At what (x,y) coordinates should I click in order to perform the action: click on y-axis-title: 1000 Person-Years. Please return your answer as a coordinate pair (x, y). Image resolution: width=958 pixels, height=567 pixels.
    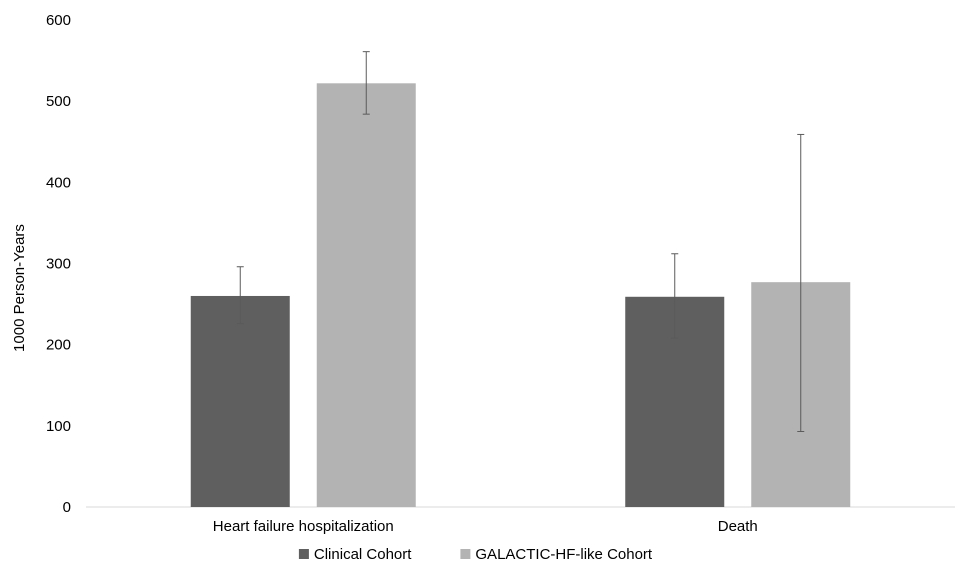
    Looking at the image, I should click on (19, 288).